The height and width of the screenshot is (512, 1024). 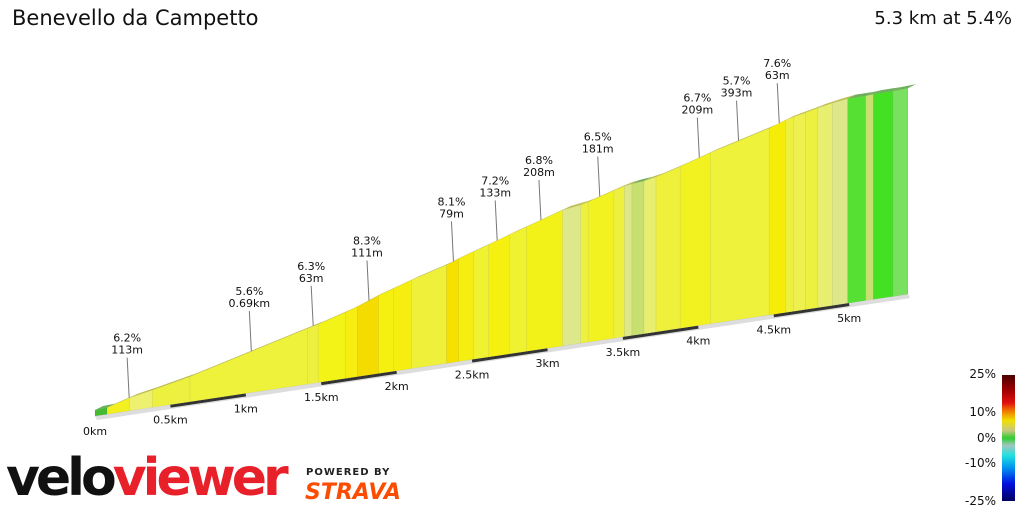 I want to click on callout-grade: 8.3%, so click(x=367, y=241).